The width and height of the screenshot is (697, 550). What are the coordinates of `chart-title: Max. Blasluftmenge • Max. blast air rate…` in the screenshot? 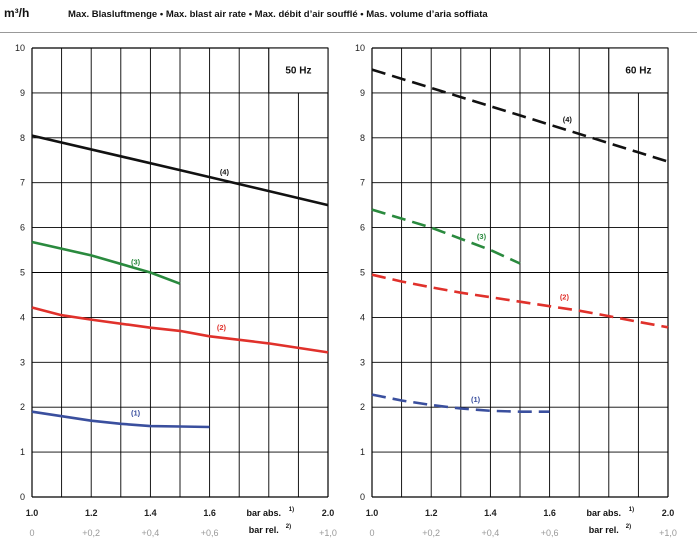 It's located at (278, 14).